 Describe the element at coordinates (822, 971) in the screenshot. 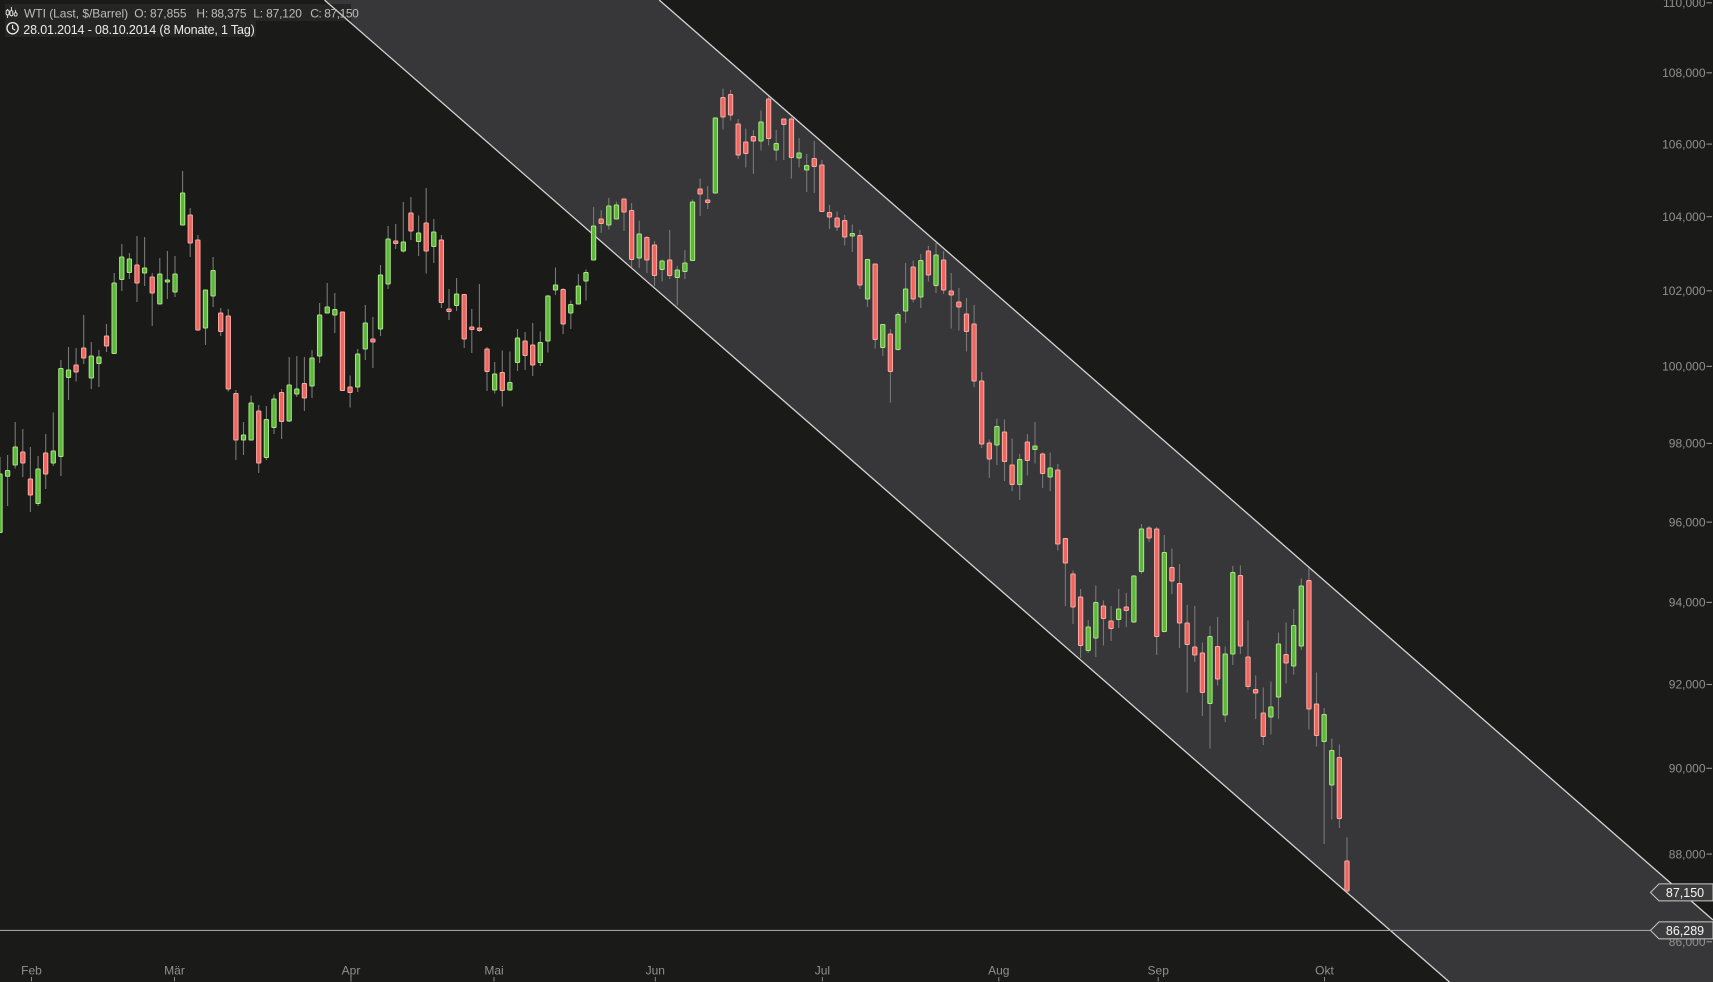

I see `svg-text: Jul` at that location.